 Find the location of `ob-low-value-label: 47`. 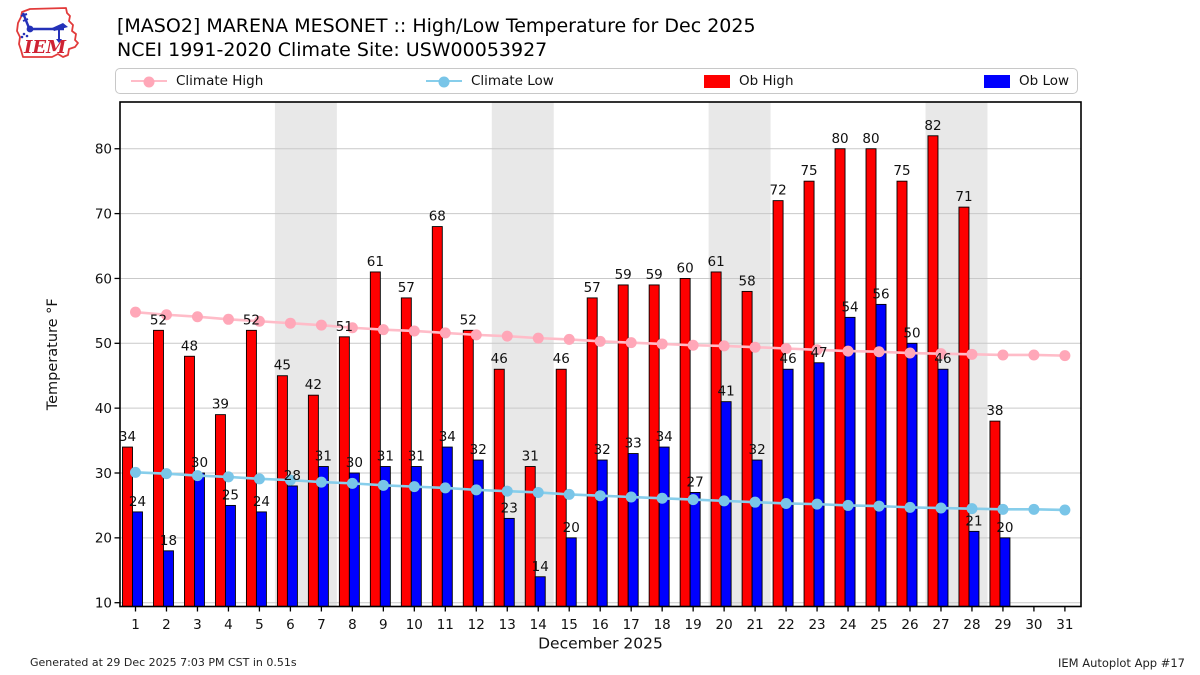

ob-low-value-label: 47 is located at coordinates (818, 353).